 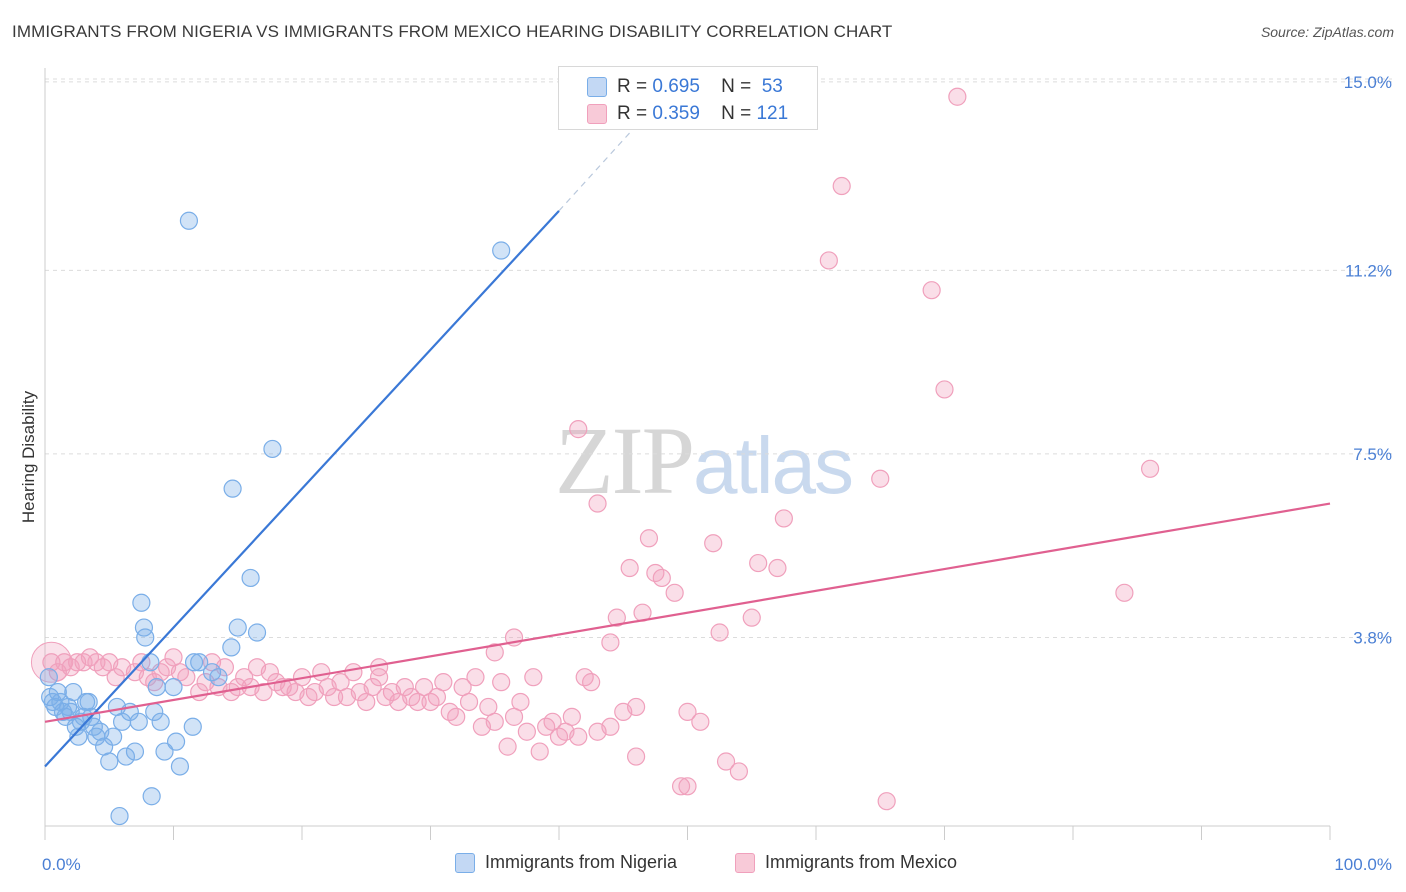 I want to click on legend-item-nigeria: Immigrants from Nigeria, so click(x=566, y=862).